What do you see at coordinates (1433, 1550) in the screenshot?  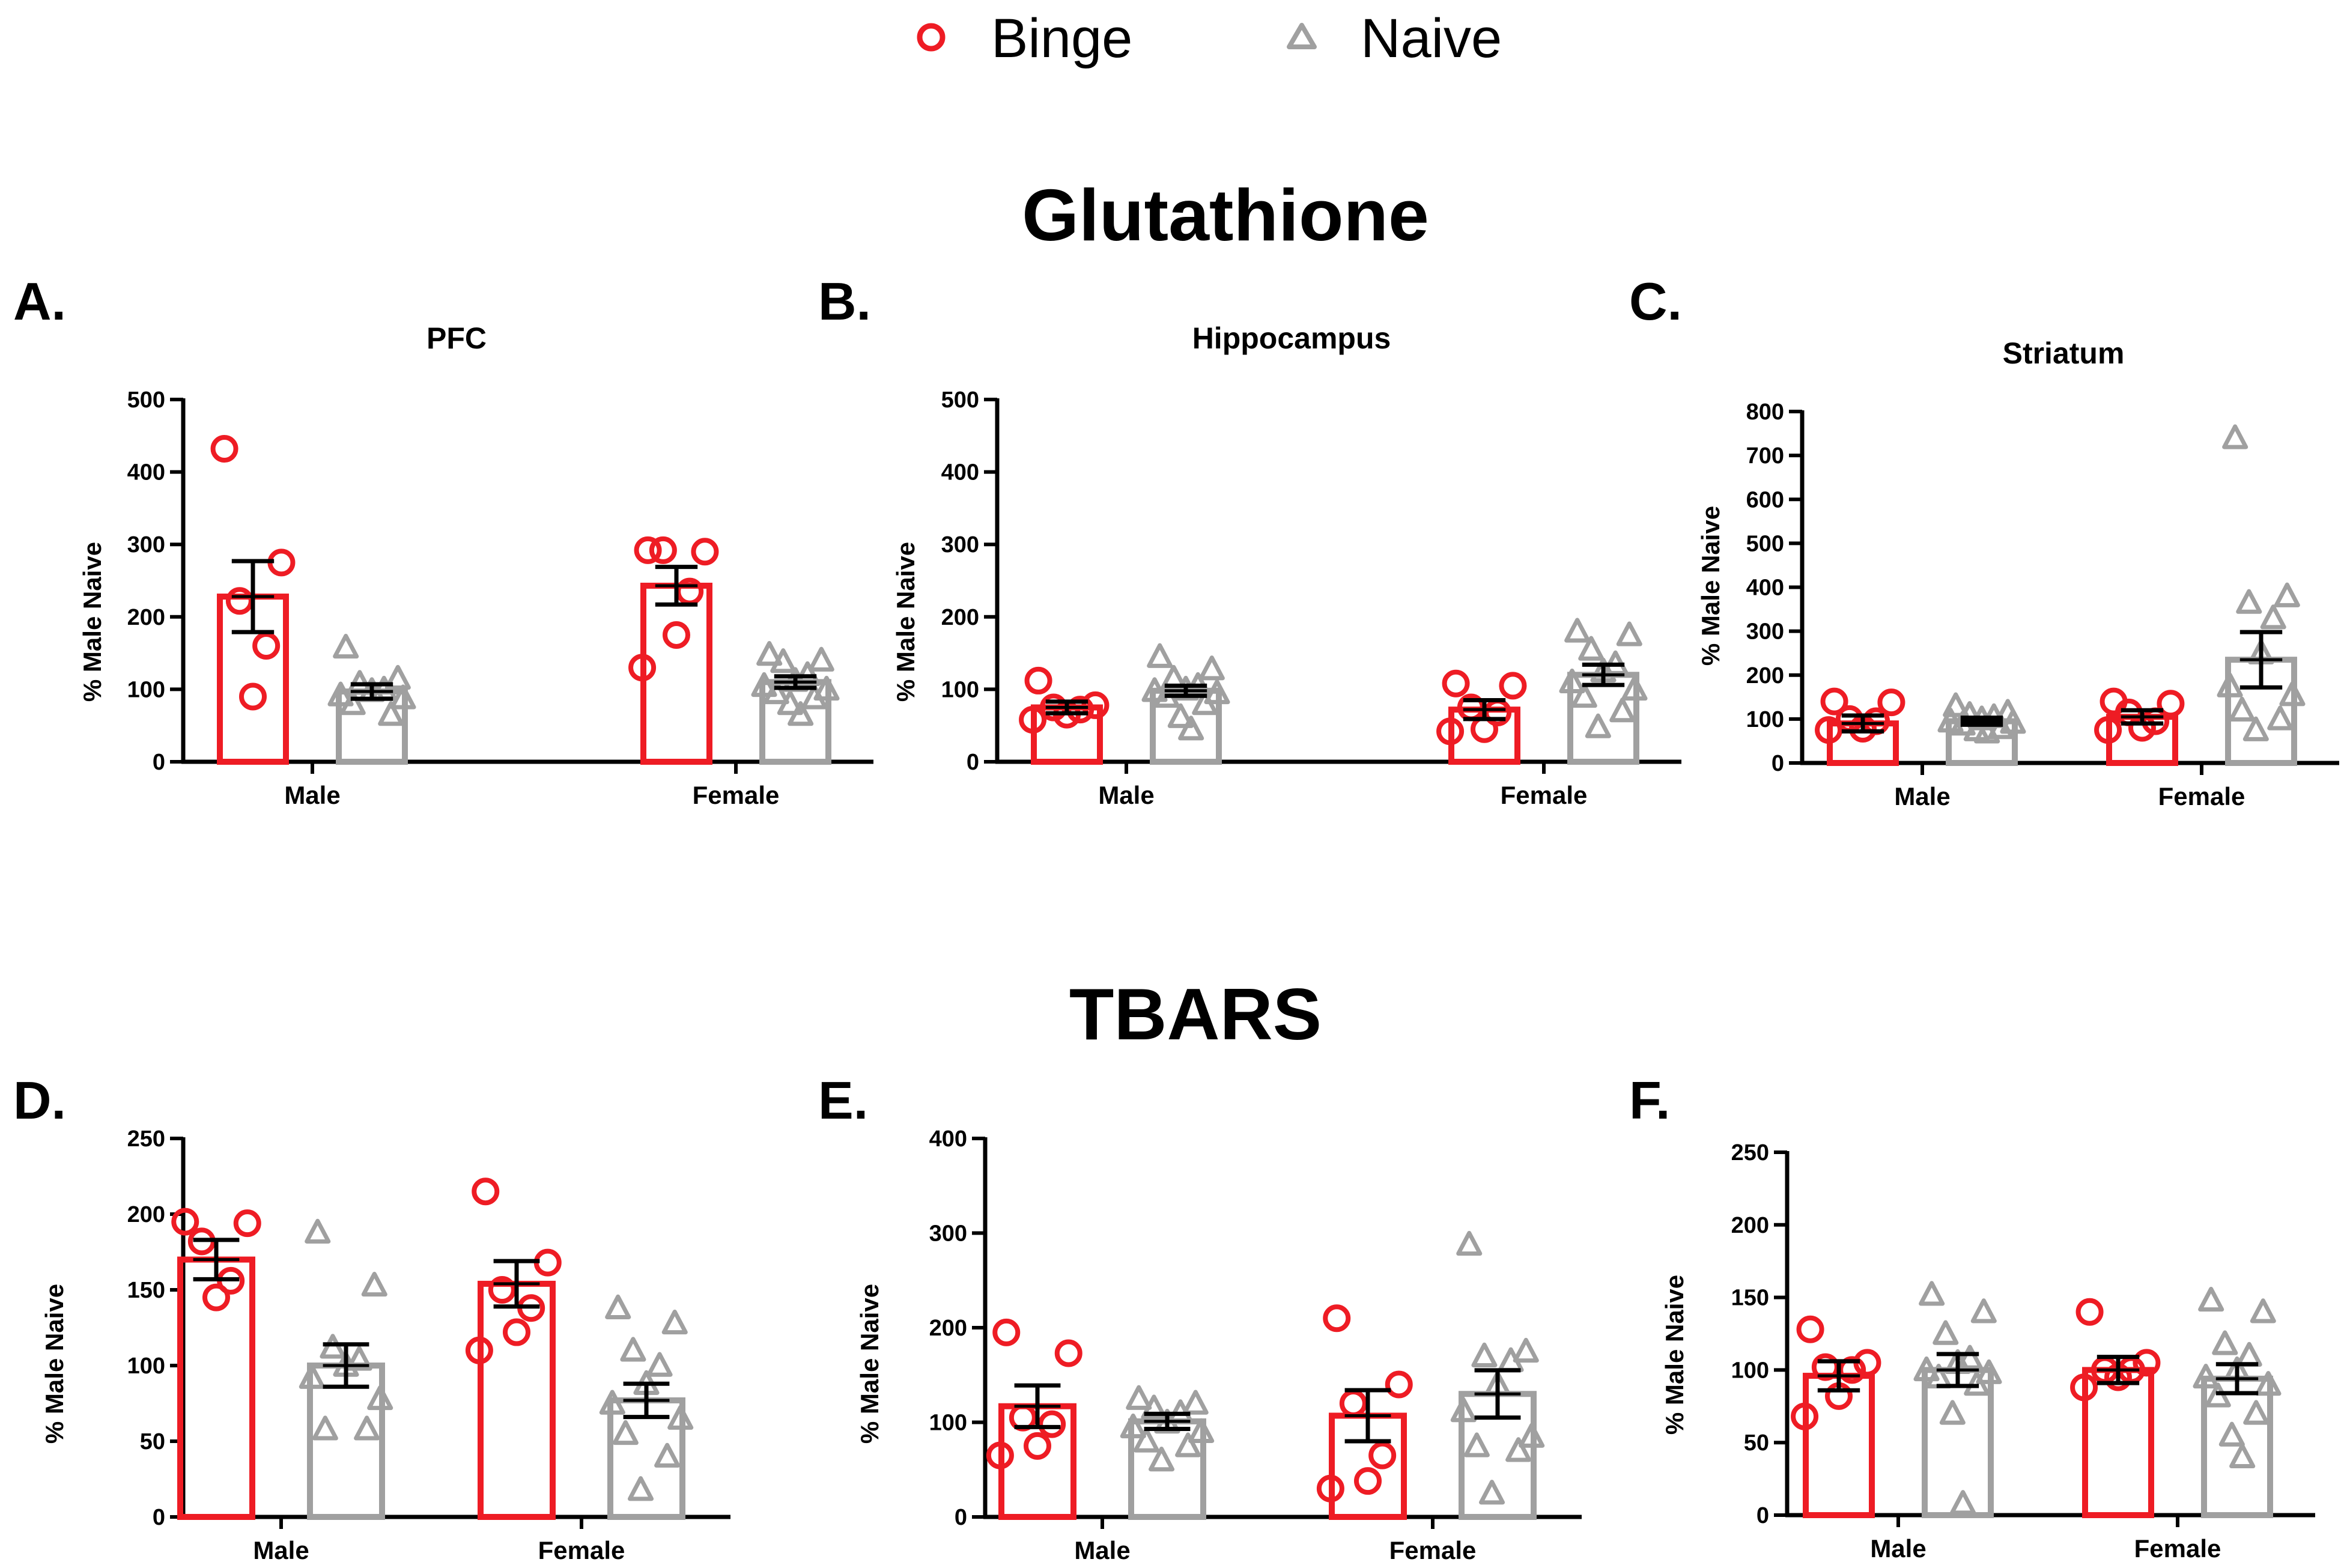 I see `x-tick-label-female: Female` at bounding box center [1433, 1550].